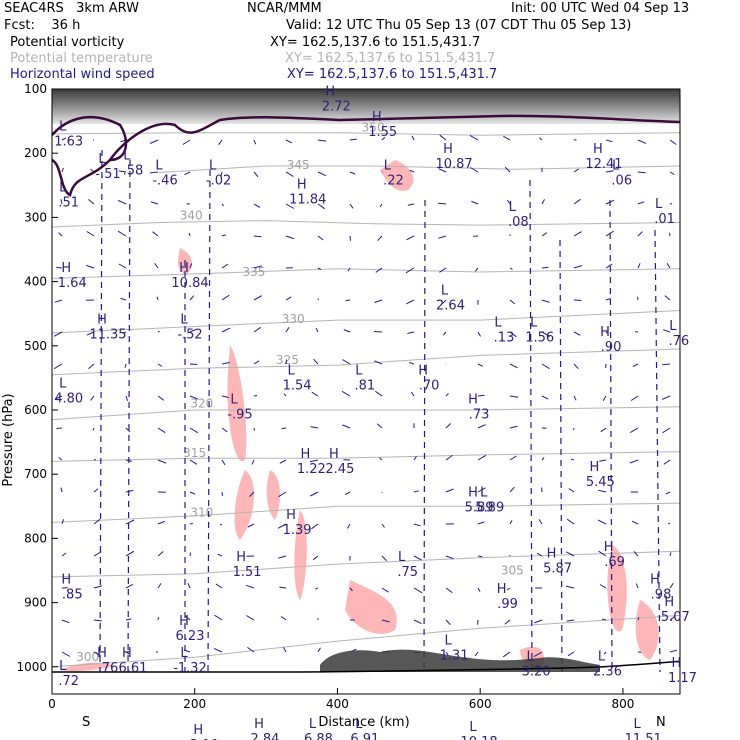 The width and height of the screenshot is (740, 740). What do you see at coordinates (392, 74) in the screenshot?
I see `field-xy-wind: XY= 162.5,137.6 to 151.5,431.7` at bounding box center [392, 74].